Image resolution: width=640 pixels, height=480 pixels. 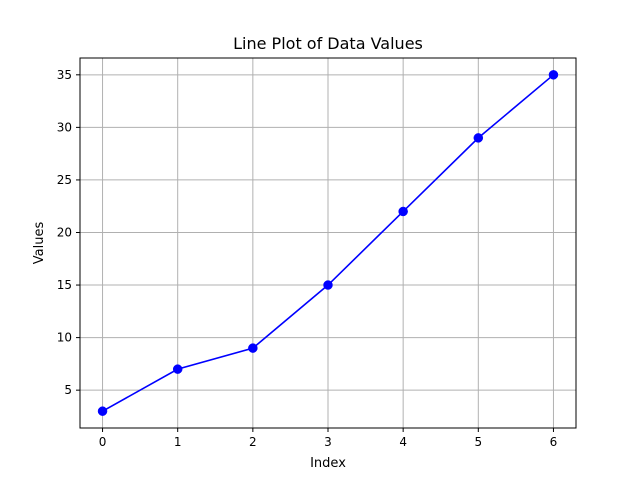 What do you see at coordinates (478, 442) in the screenshot?
I see `x-tick-label: 5` at bounding box center [478, 442].